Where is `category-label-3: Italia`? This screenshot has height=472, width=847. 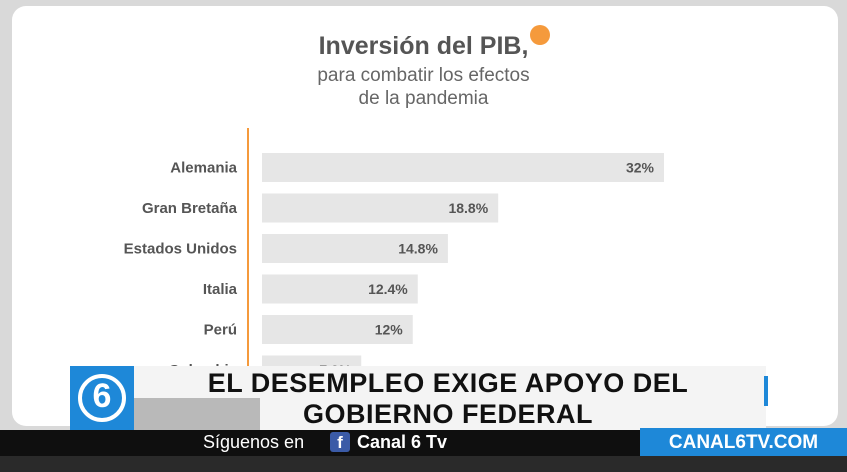
category-label-3: Italia is located at coordinates (220, 289).